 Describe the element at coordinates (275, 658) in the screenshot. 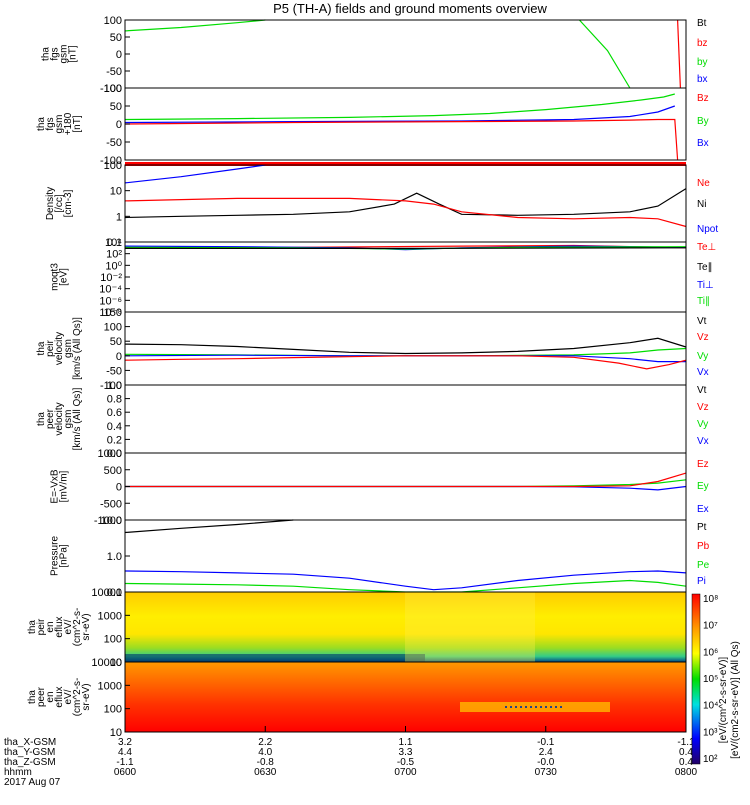

I see `spectrogram-low-band` at that location.